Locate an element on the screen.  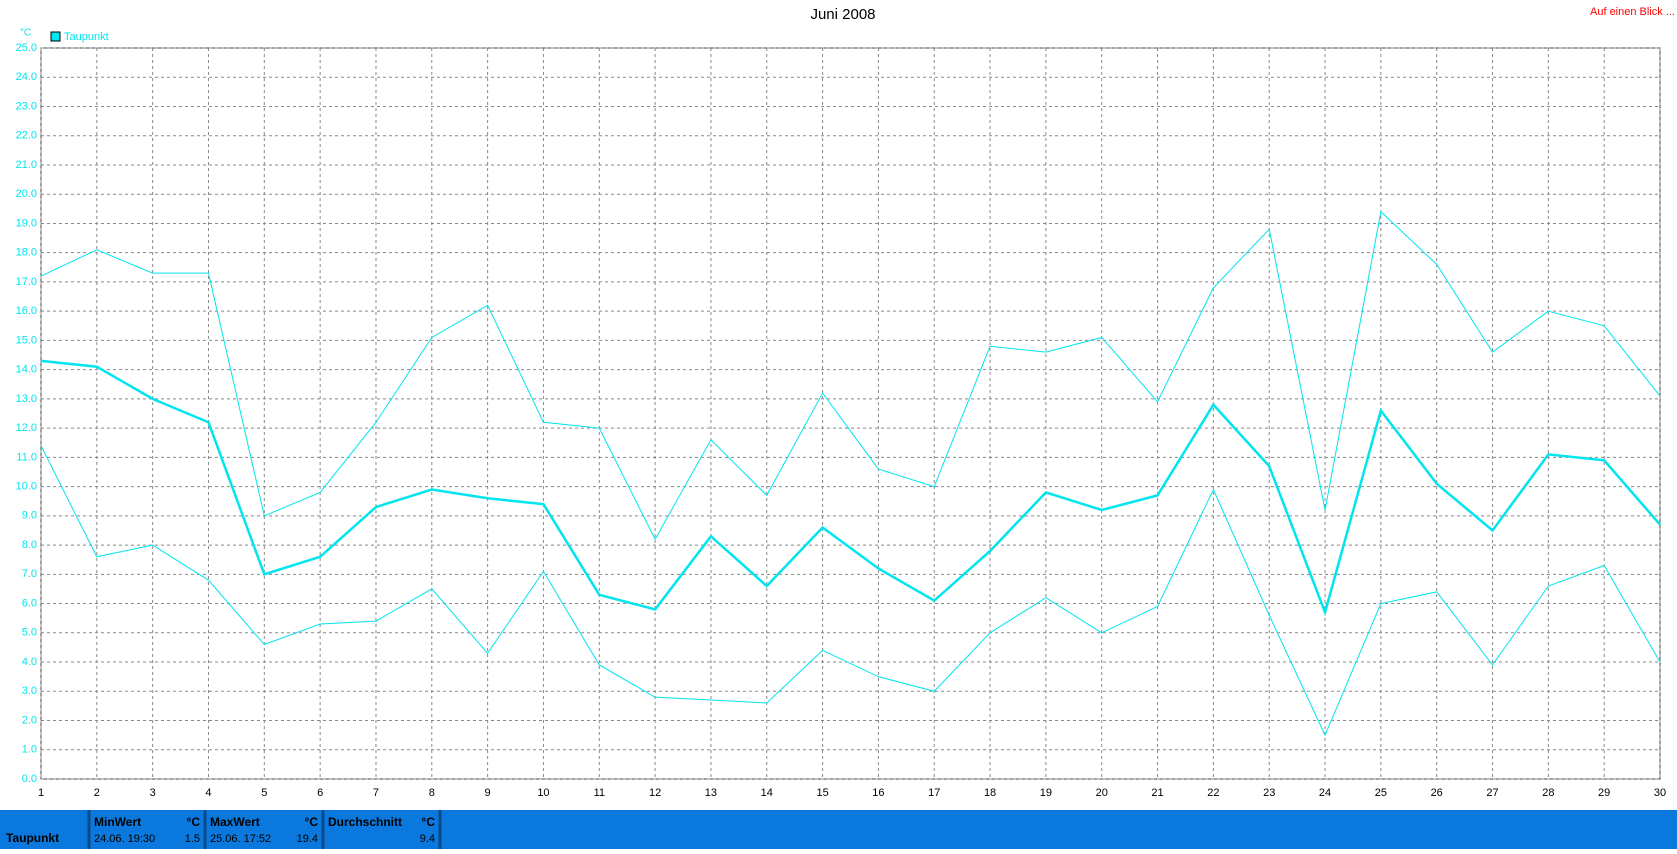
x-tick-label: 2 is located at coordinates (97, 793).